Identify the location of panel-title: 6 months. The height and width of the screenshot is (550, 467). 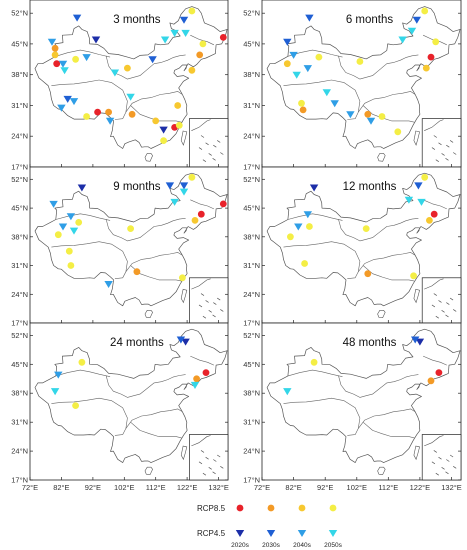
(370, 20).